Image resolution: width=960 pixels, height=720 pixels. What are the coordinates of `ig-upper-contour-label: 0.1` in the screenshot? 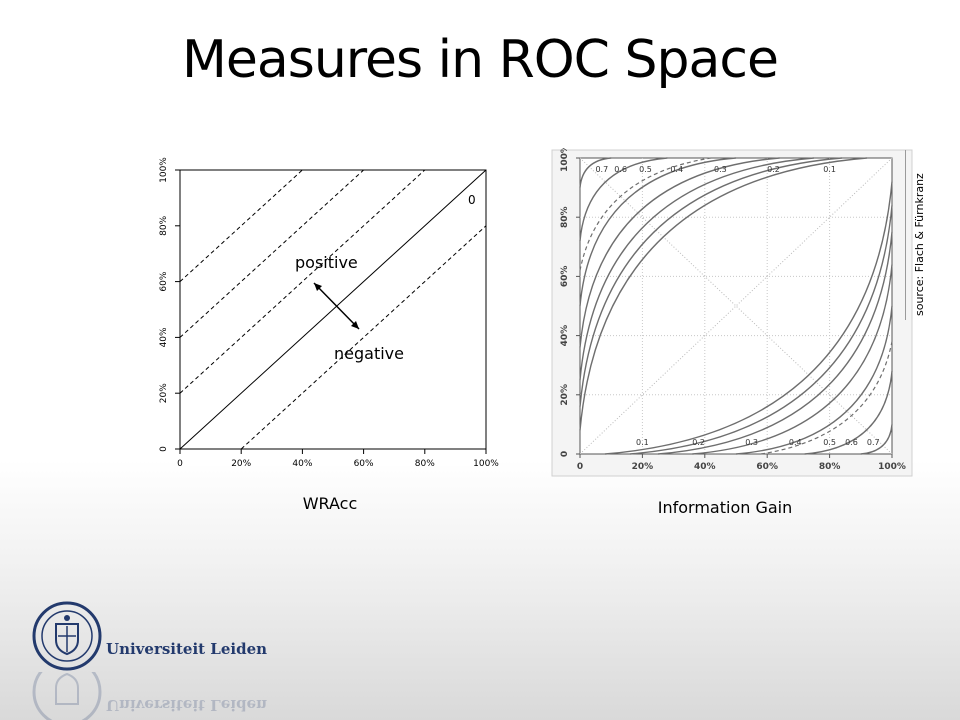 It's located at (829, 169).